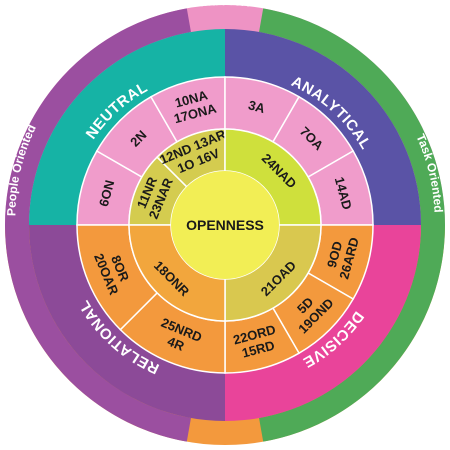  I want to click on cell-label-neutral-0: 6ON, so click(106, 193).